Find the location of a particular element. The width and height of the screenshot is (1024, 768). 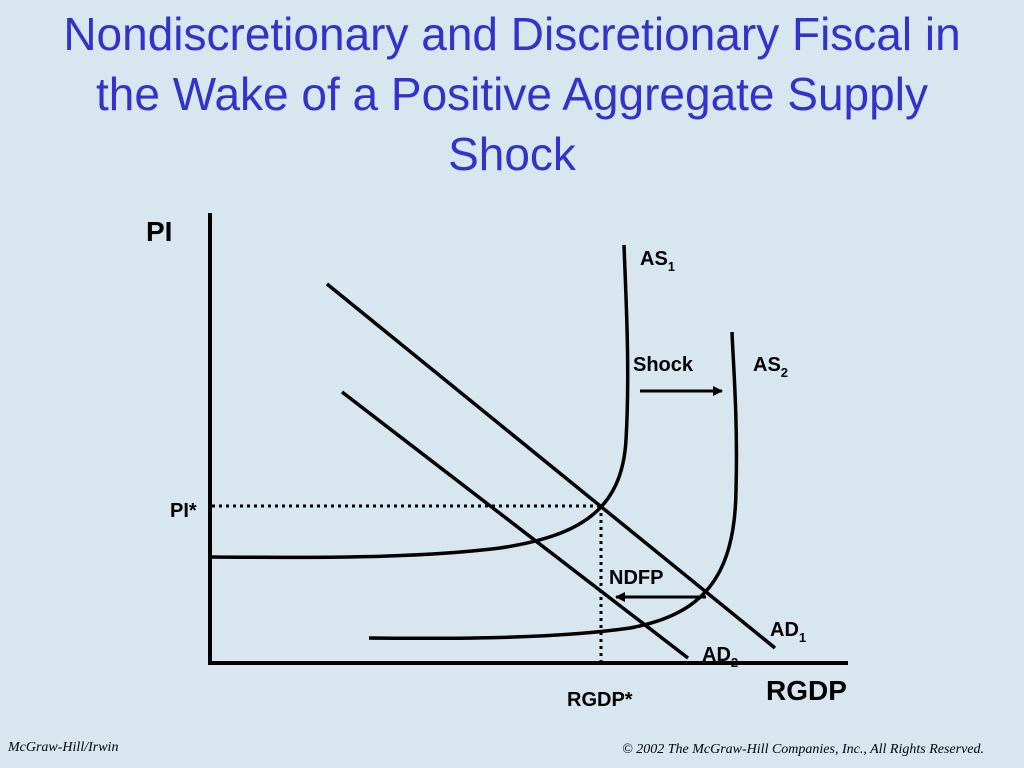

ndfp-label: NDFP is located at coordinates (636, 578).